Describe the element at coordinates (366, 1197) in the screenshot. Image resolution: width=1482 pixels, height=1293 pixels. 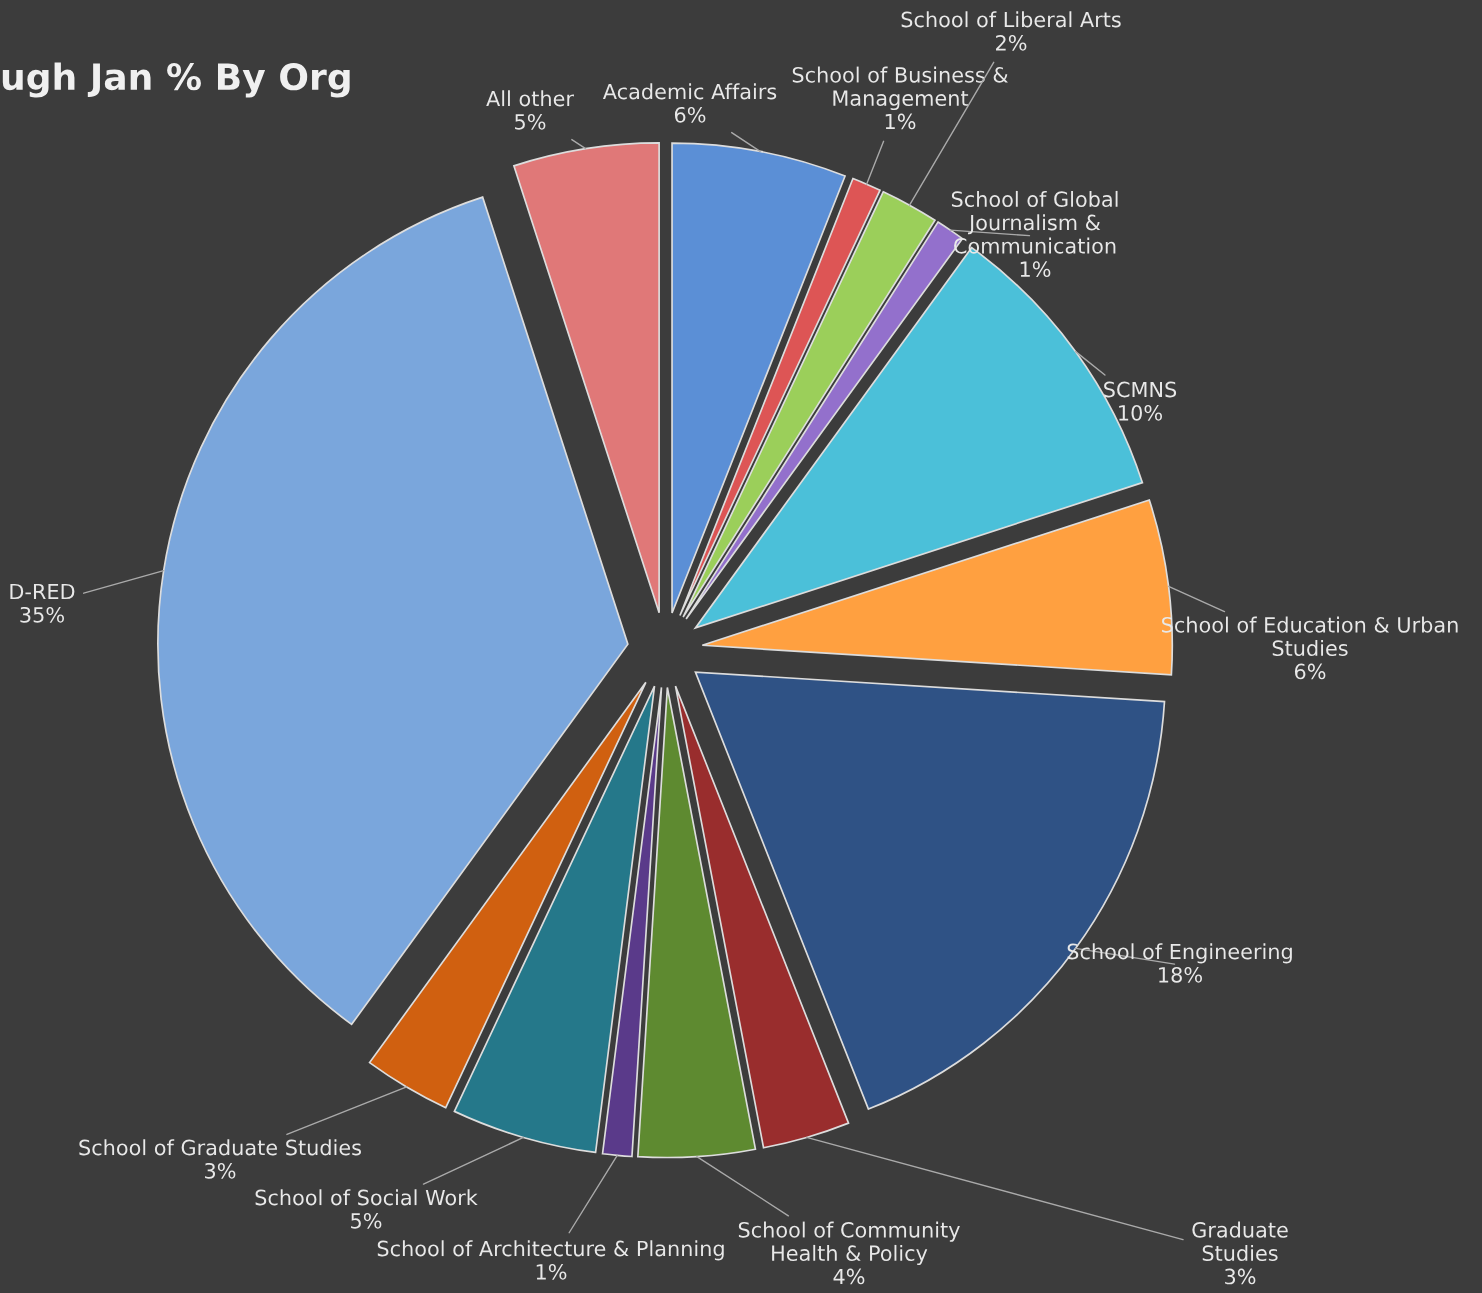
I see `slice-label: School of Social Work` at that location.